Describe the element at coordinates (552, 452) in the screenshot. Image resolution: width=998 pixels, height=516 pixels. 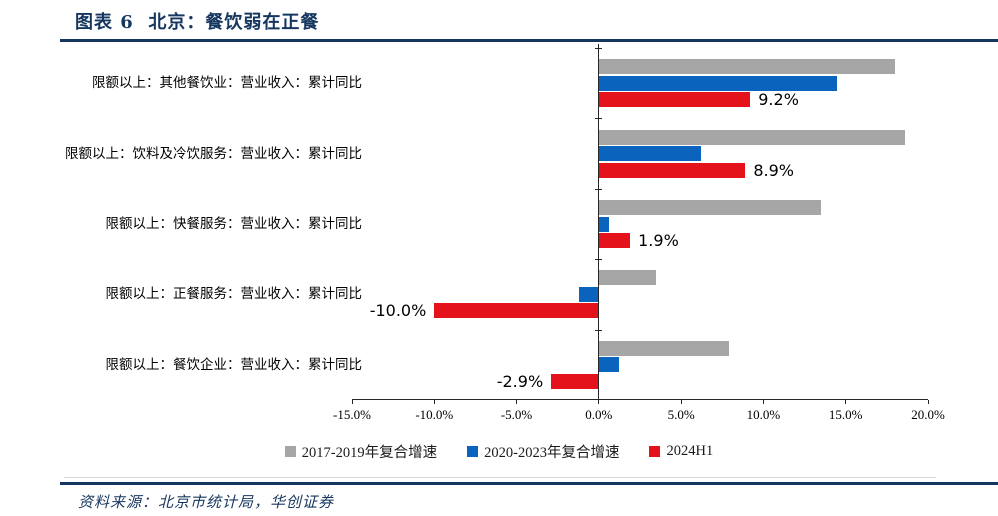
I see `legend-label: 2020-2023年复合增速` at that location.